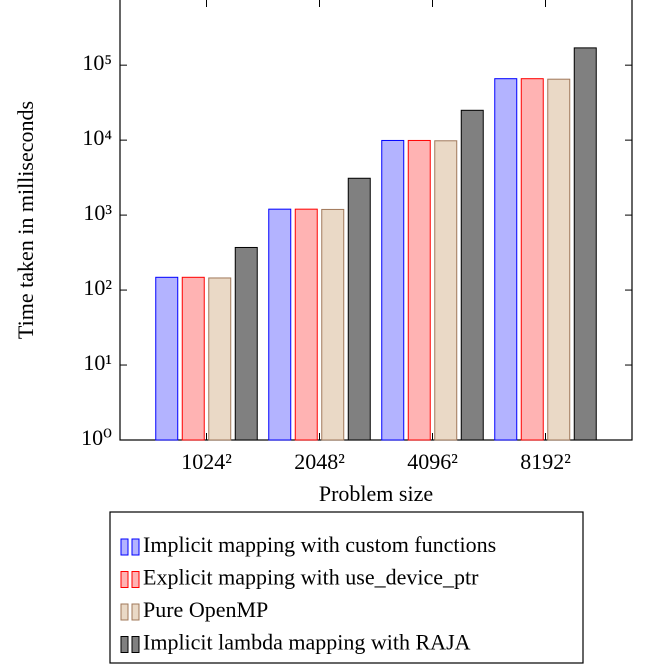  What do you see at coordinates (96, 437) in the screenshot?
I see `y-tick-label: 10⁰` at bounding box center [96, 437].